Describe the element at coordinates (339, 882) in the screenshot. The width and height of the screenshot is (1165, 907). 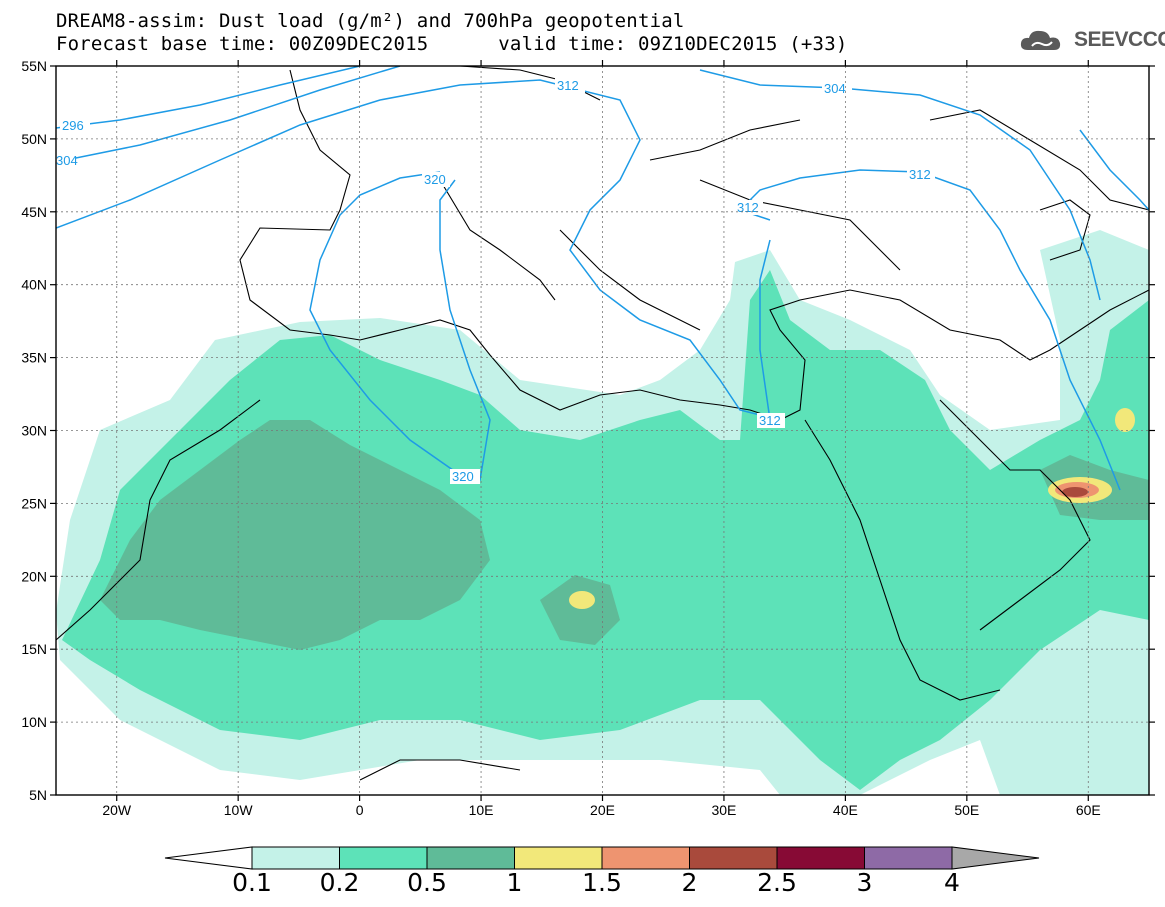
I see `colorbar-level-label: 0.2` at that location.